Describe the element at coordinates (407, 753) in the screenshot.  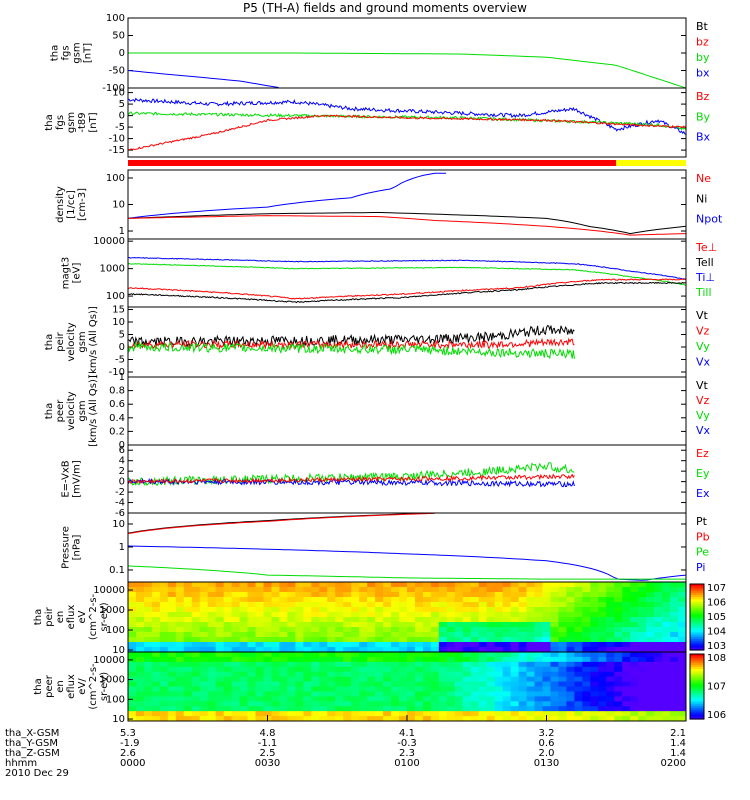
I see `x-row-value: 2.3` at that location.